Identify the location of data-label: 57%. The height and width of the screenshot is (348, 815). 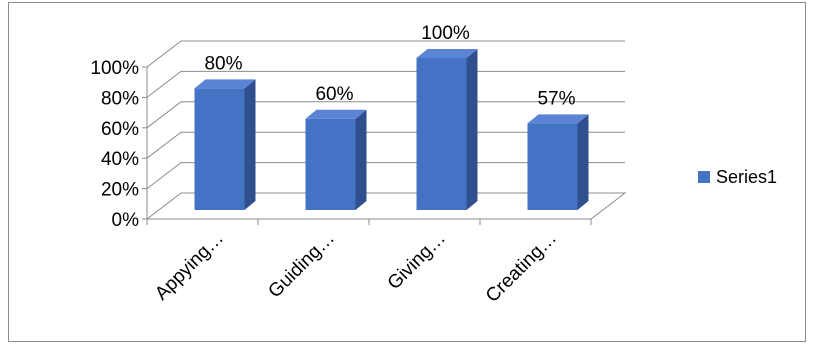
(556, 98).